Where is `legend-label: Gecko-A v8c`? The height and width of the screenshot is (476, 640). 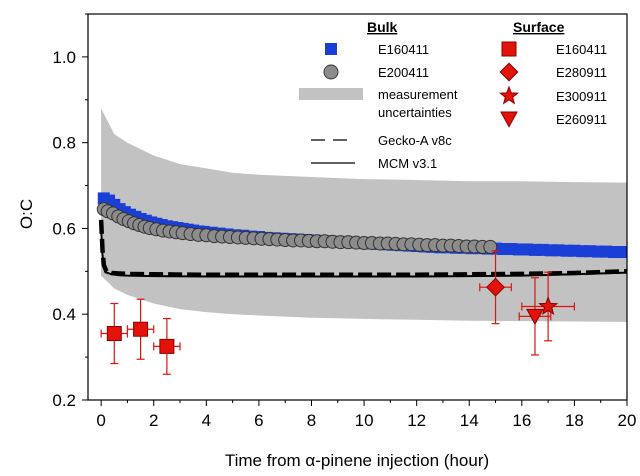
legend-label: Gecko-A v8c is located at coordinates (415, 140).